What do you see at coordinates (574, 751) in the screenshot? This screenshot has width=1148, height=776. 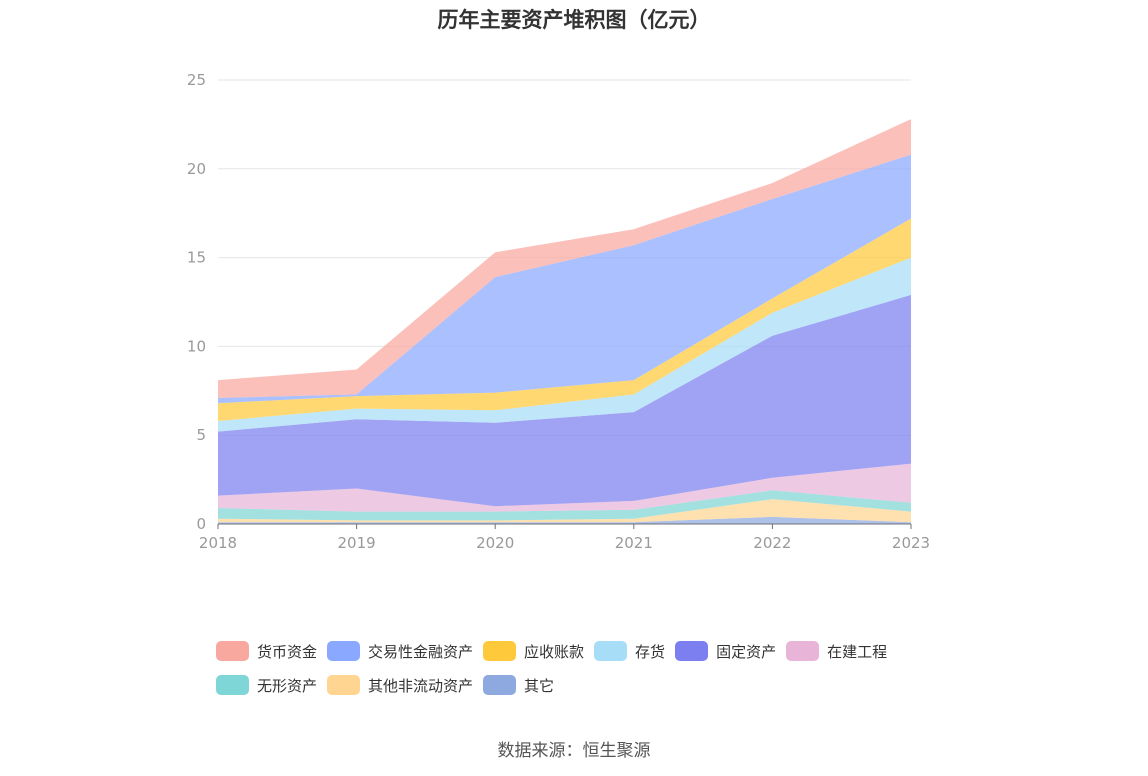 I see `data-source: 数据来源：恒生聚源` at bounding box center [574, 751].